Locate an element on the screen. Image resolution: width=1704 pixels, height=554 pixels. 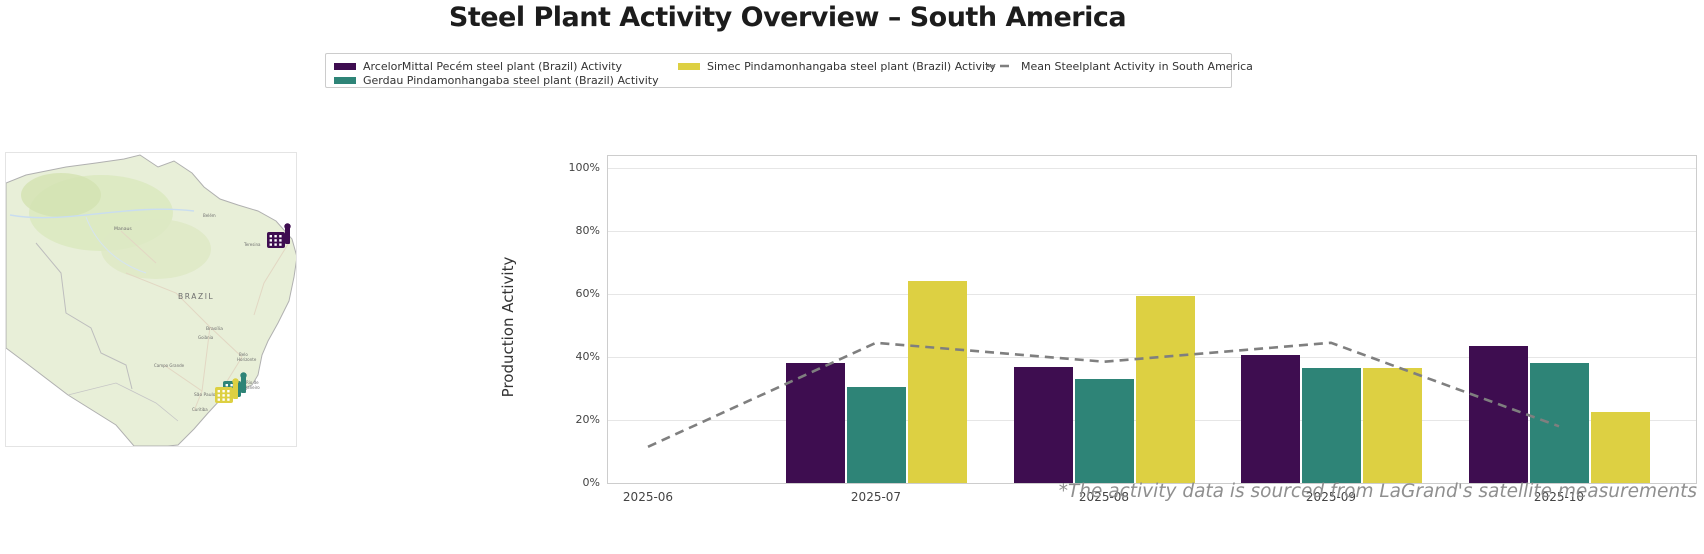
map-label-manaus: Manaus is located at coordinates (123, 229).